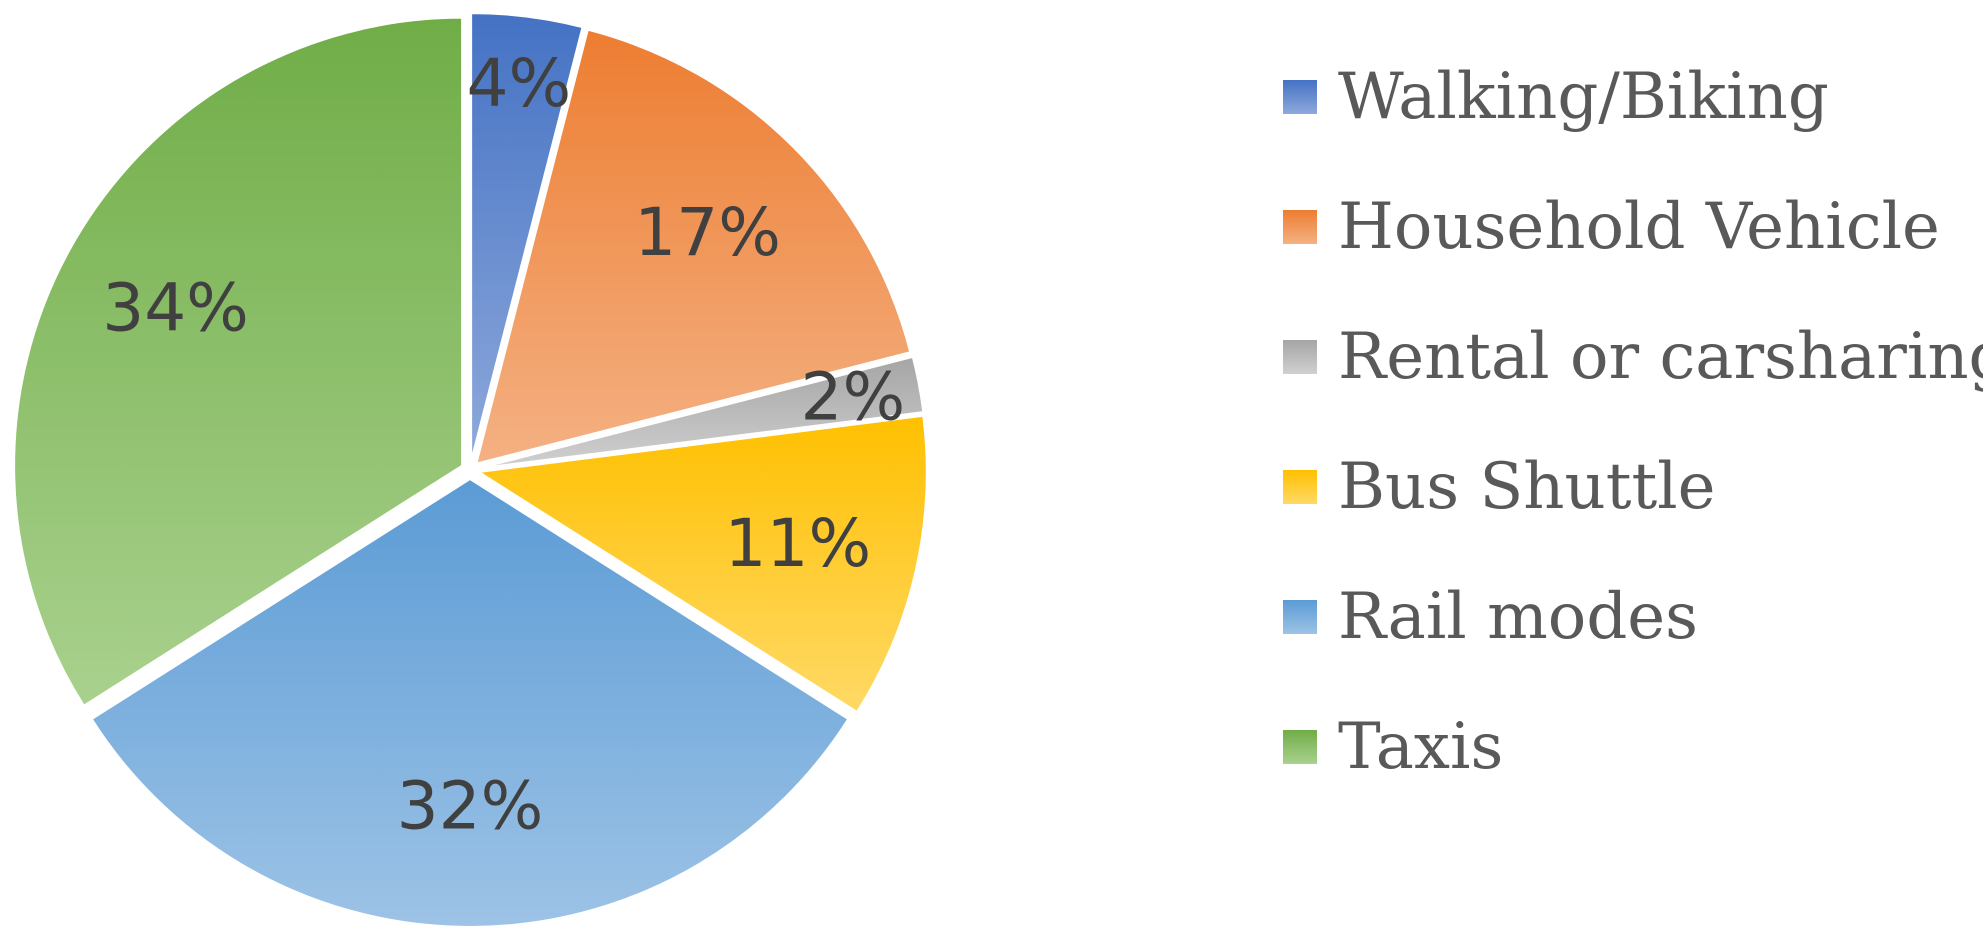  What do you see at coordinates (1300, 747) in the screenshot?
I see `legend-swatch-taxis` at bounding box center [1300, 747].